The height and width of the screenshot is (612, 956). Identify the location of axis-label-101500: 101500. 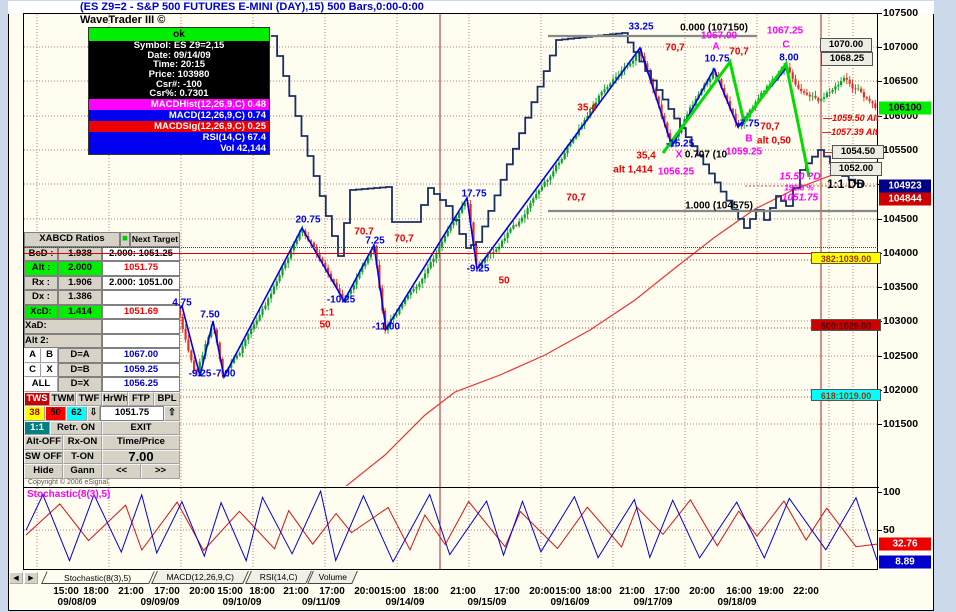
(901, 424).